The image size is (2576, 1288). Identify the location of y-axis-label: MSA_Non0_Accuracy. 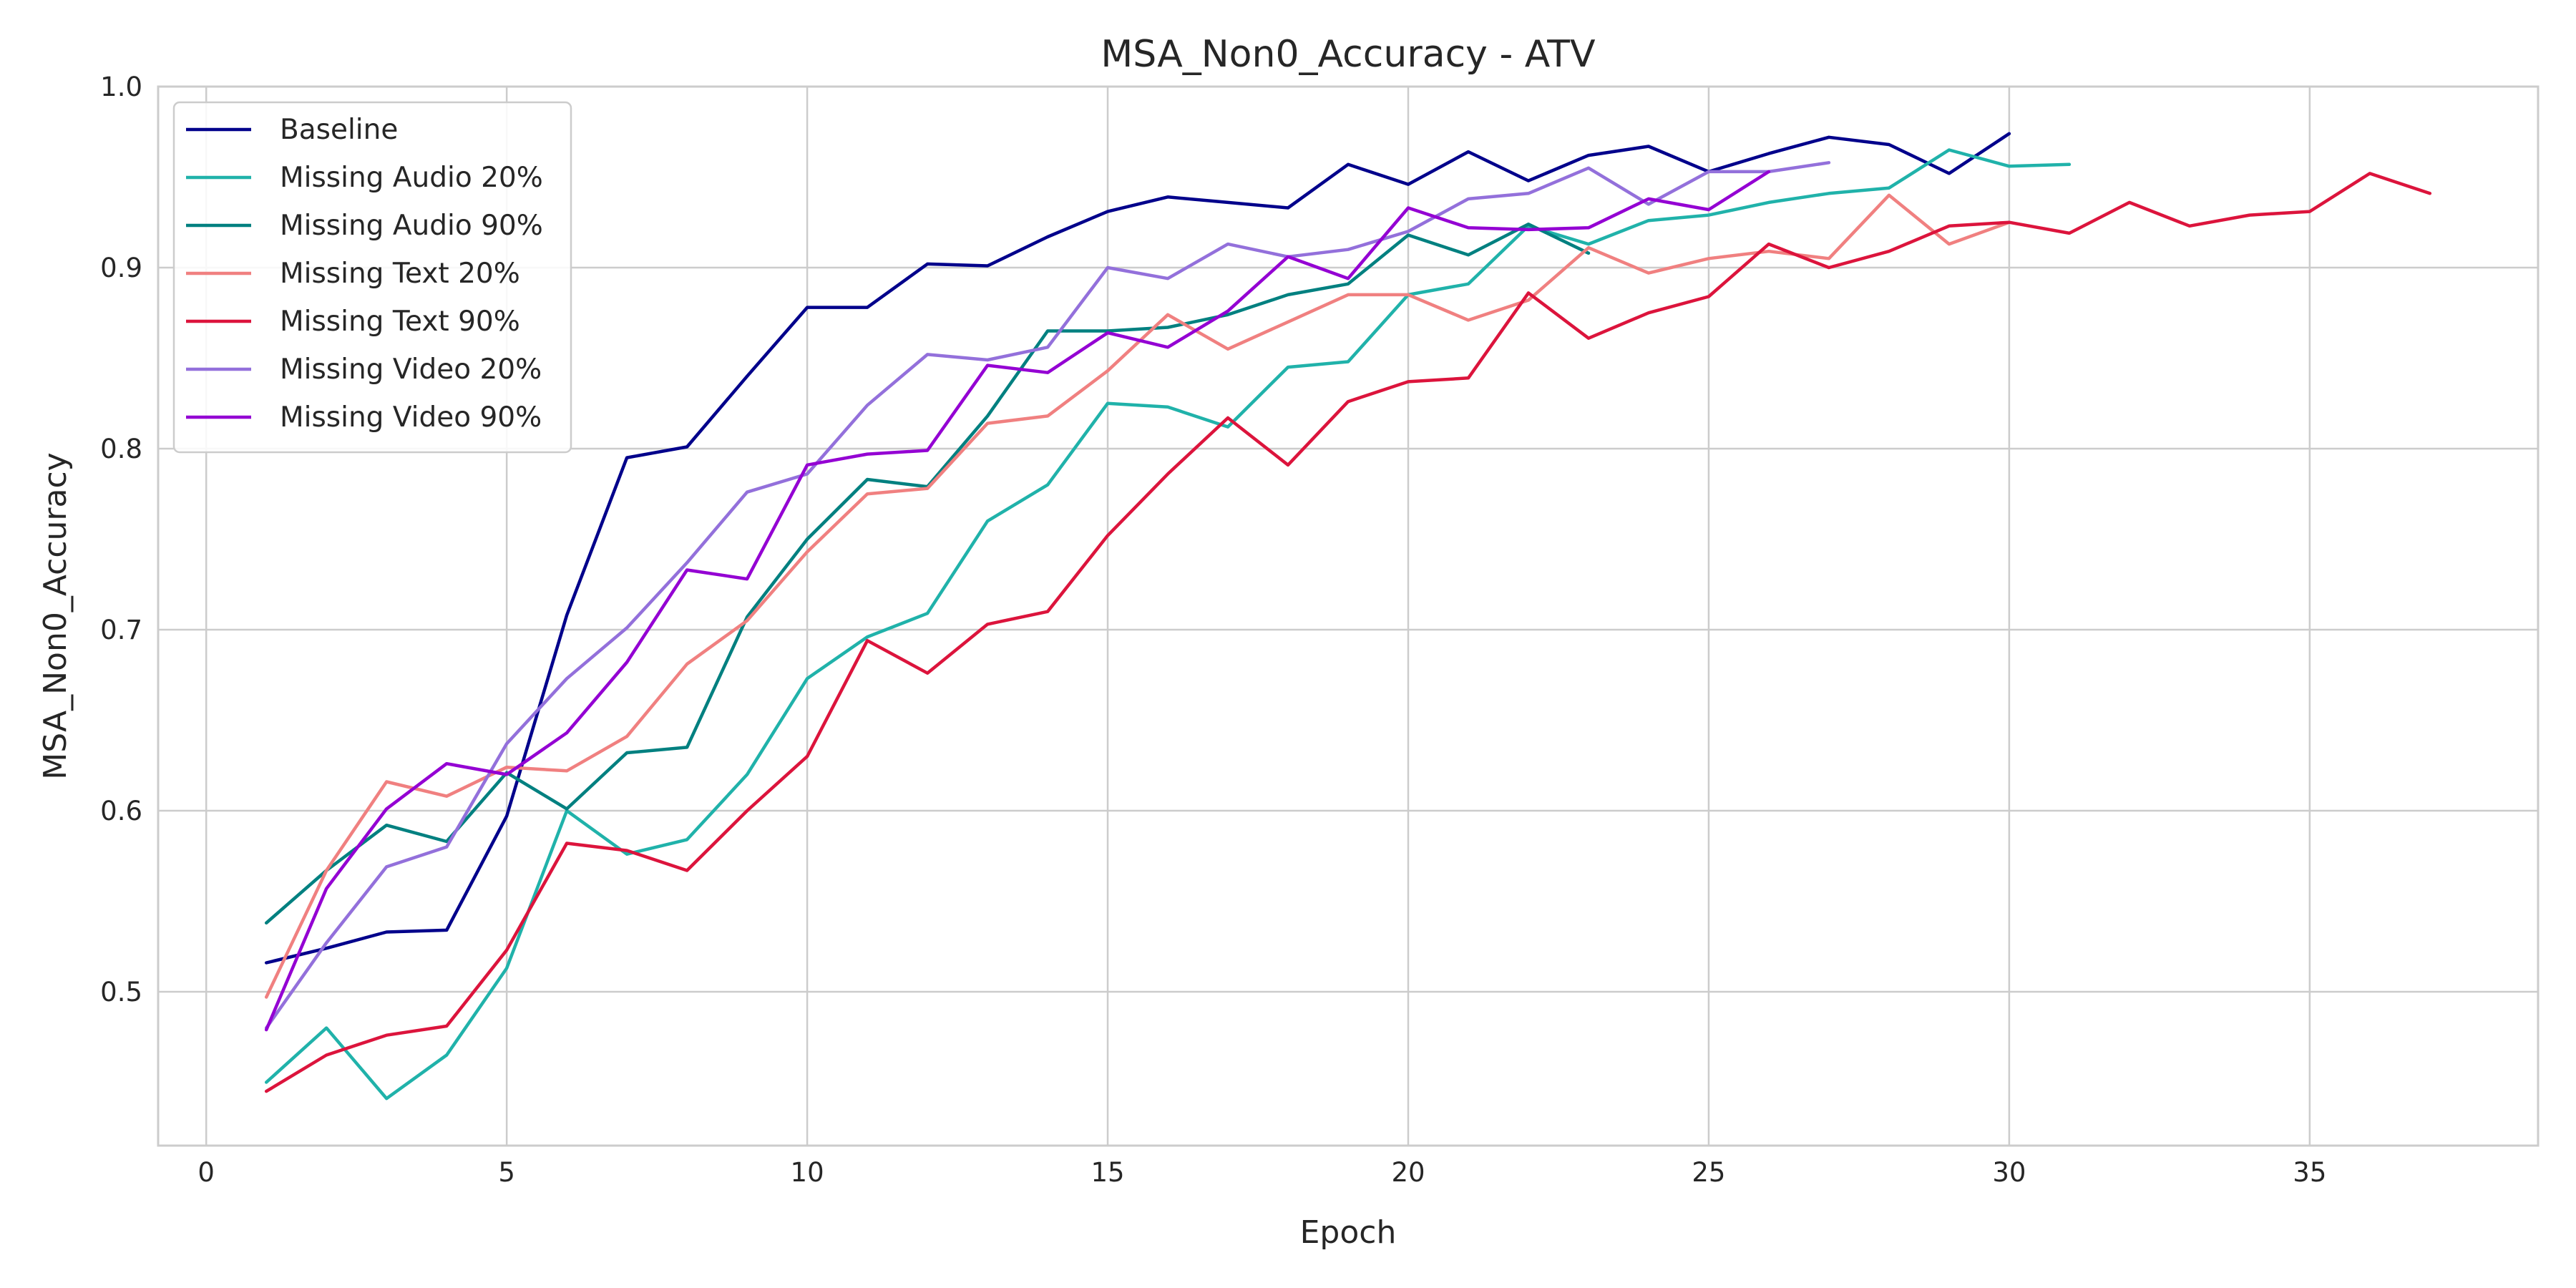
(55, 615).